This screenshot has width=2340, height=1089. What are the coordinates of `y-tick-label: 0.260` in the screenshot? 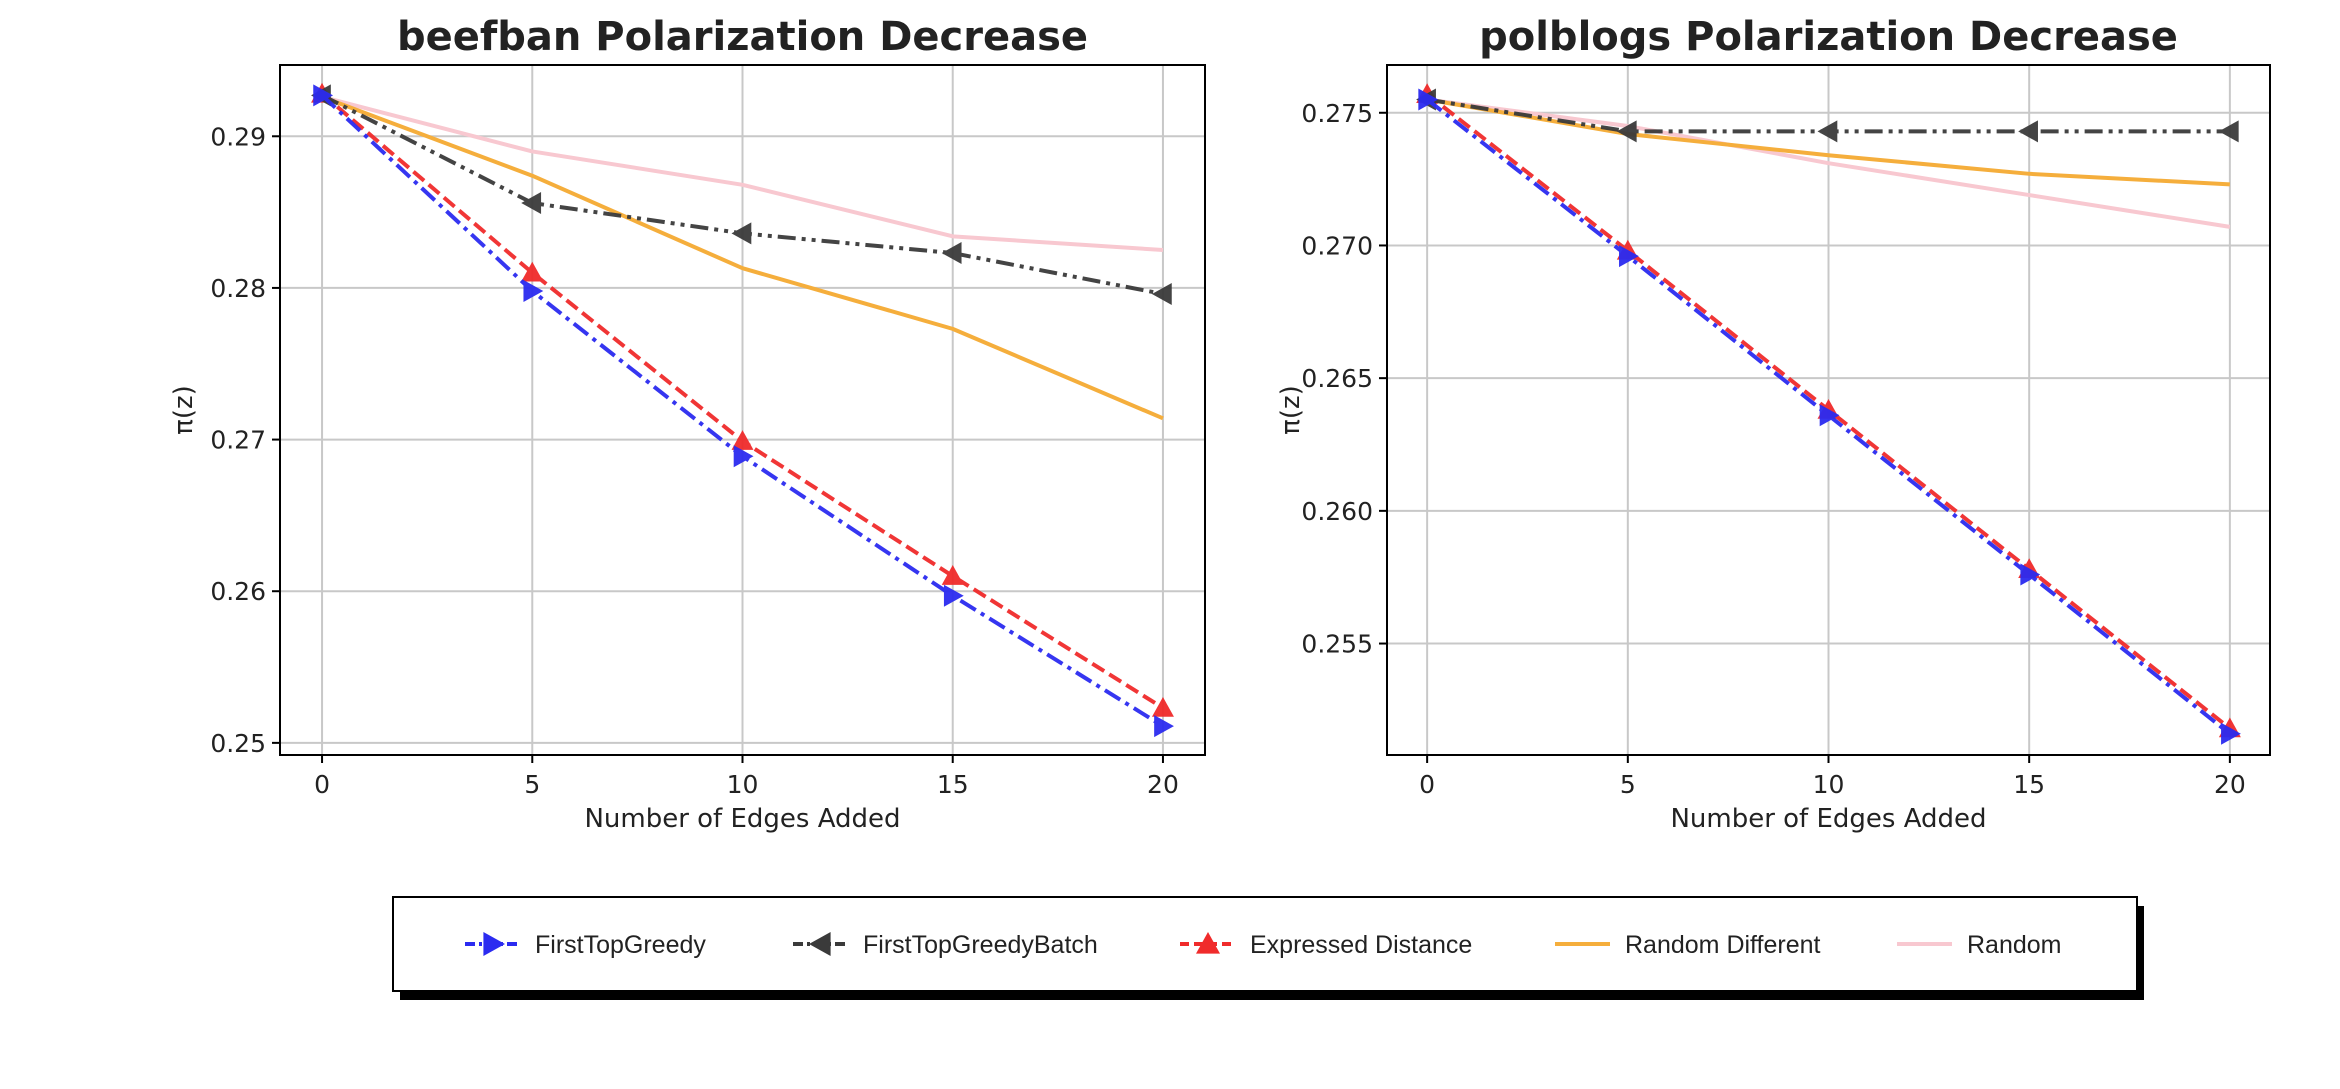 It's located at (1337, 511).